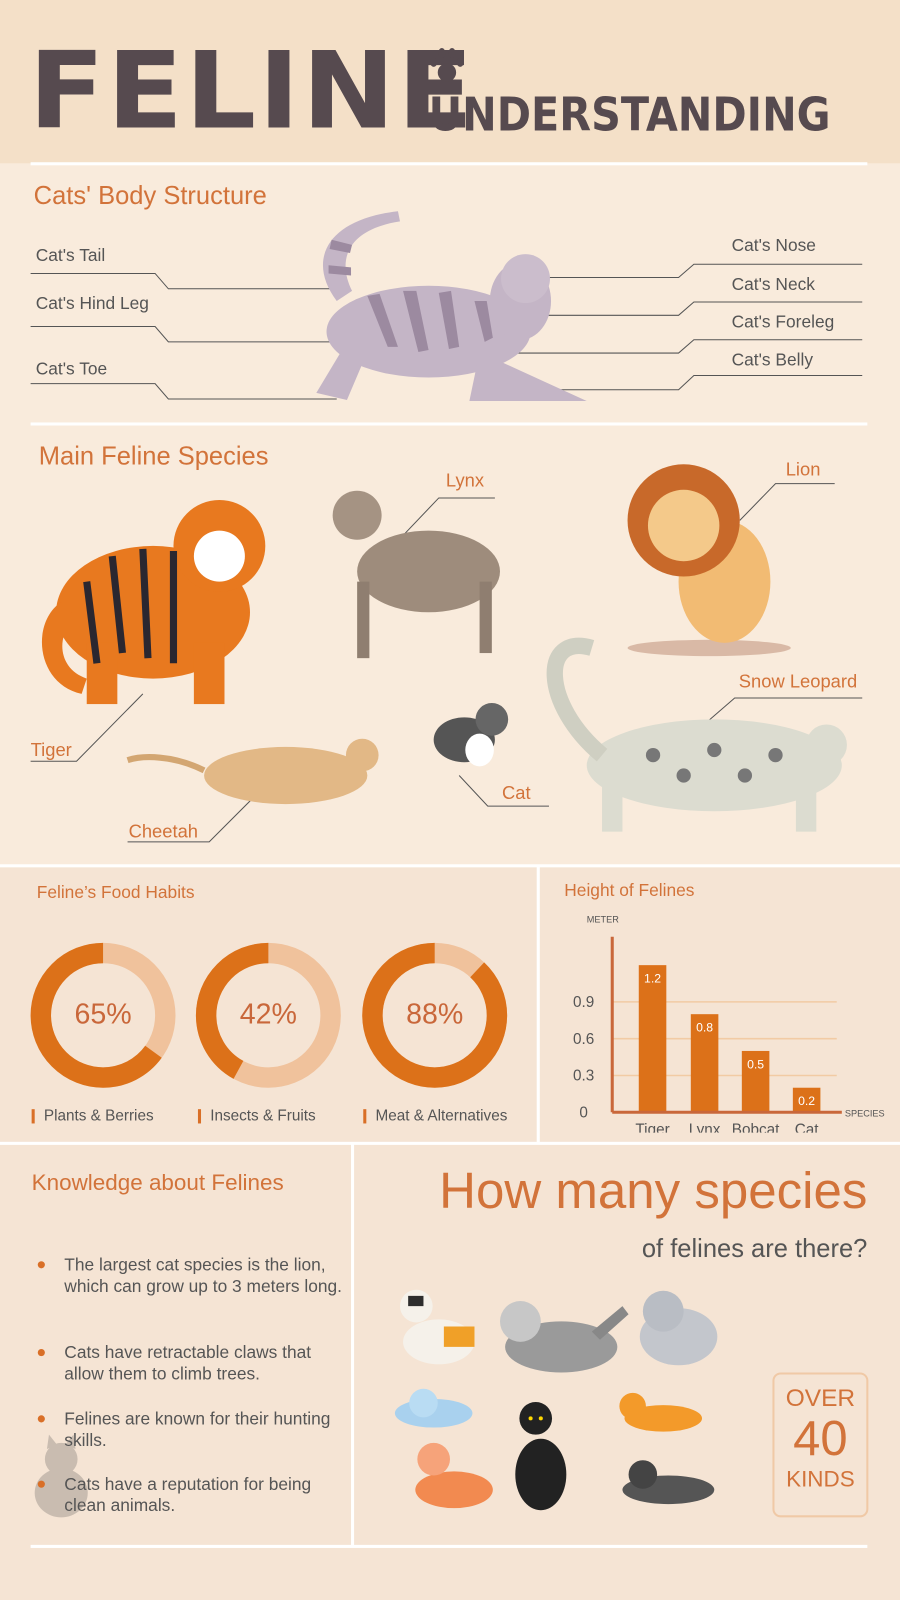 The width and height of the screenshot is (900, 1600). I want to click on how-many-title: How many species, so click(653, 1191).